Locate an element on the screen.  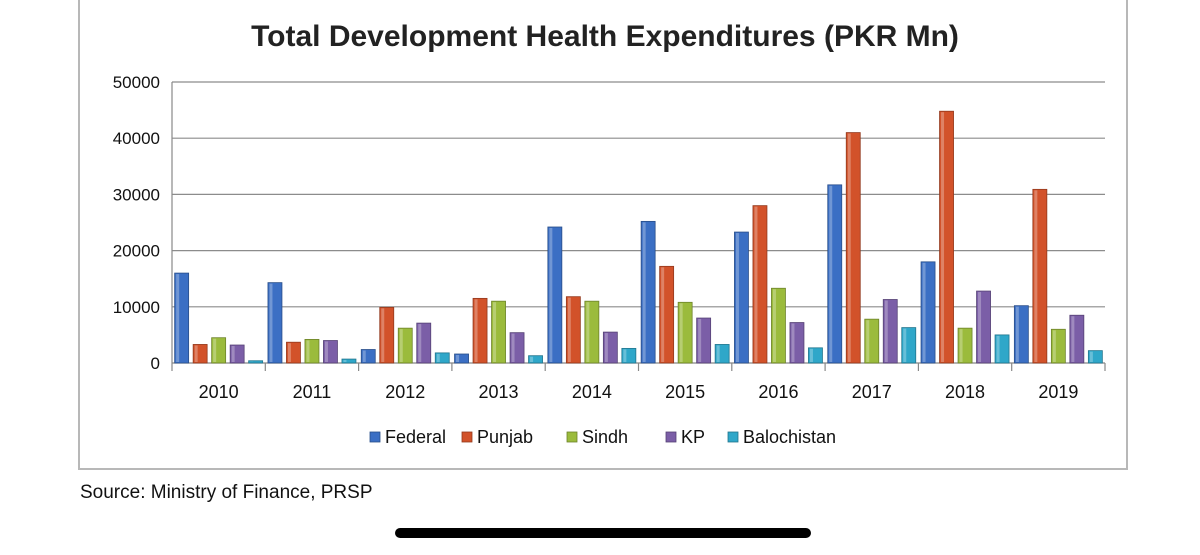
x-tick-label: 2019 is located at coordinates (1058, 392).